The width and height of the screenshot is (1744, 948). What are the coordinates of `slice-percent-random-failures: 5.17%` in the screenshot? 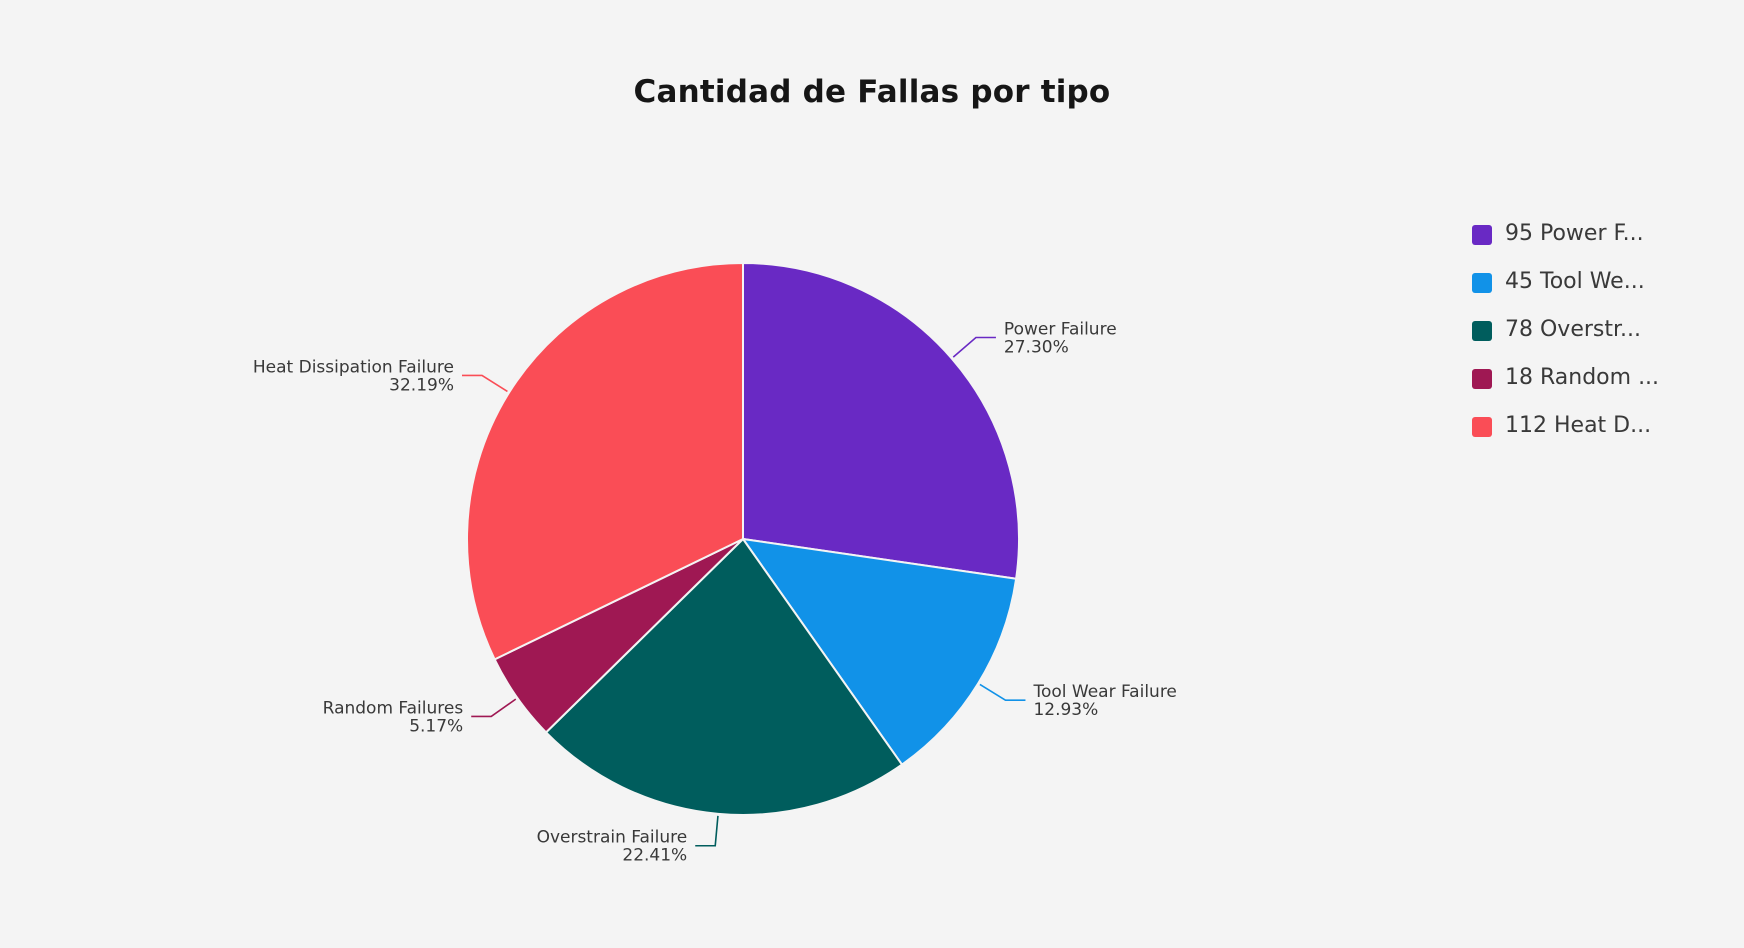 It's located at (436, 726).